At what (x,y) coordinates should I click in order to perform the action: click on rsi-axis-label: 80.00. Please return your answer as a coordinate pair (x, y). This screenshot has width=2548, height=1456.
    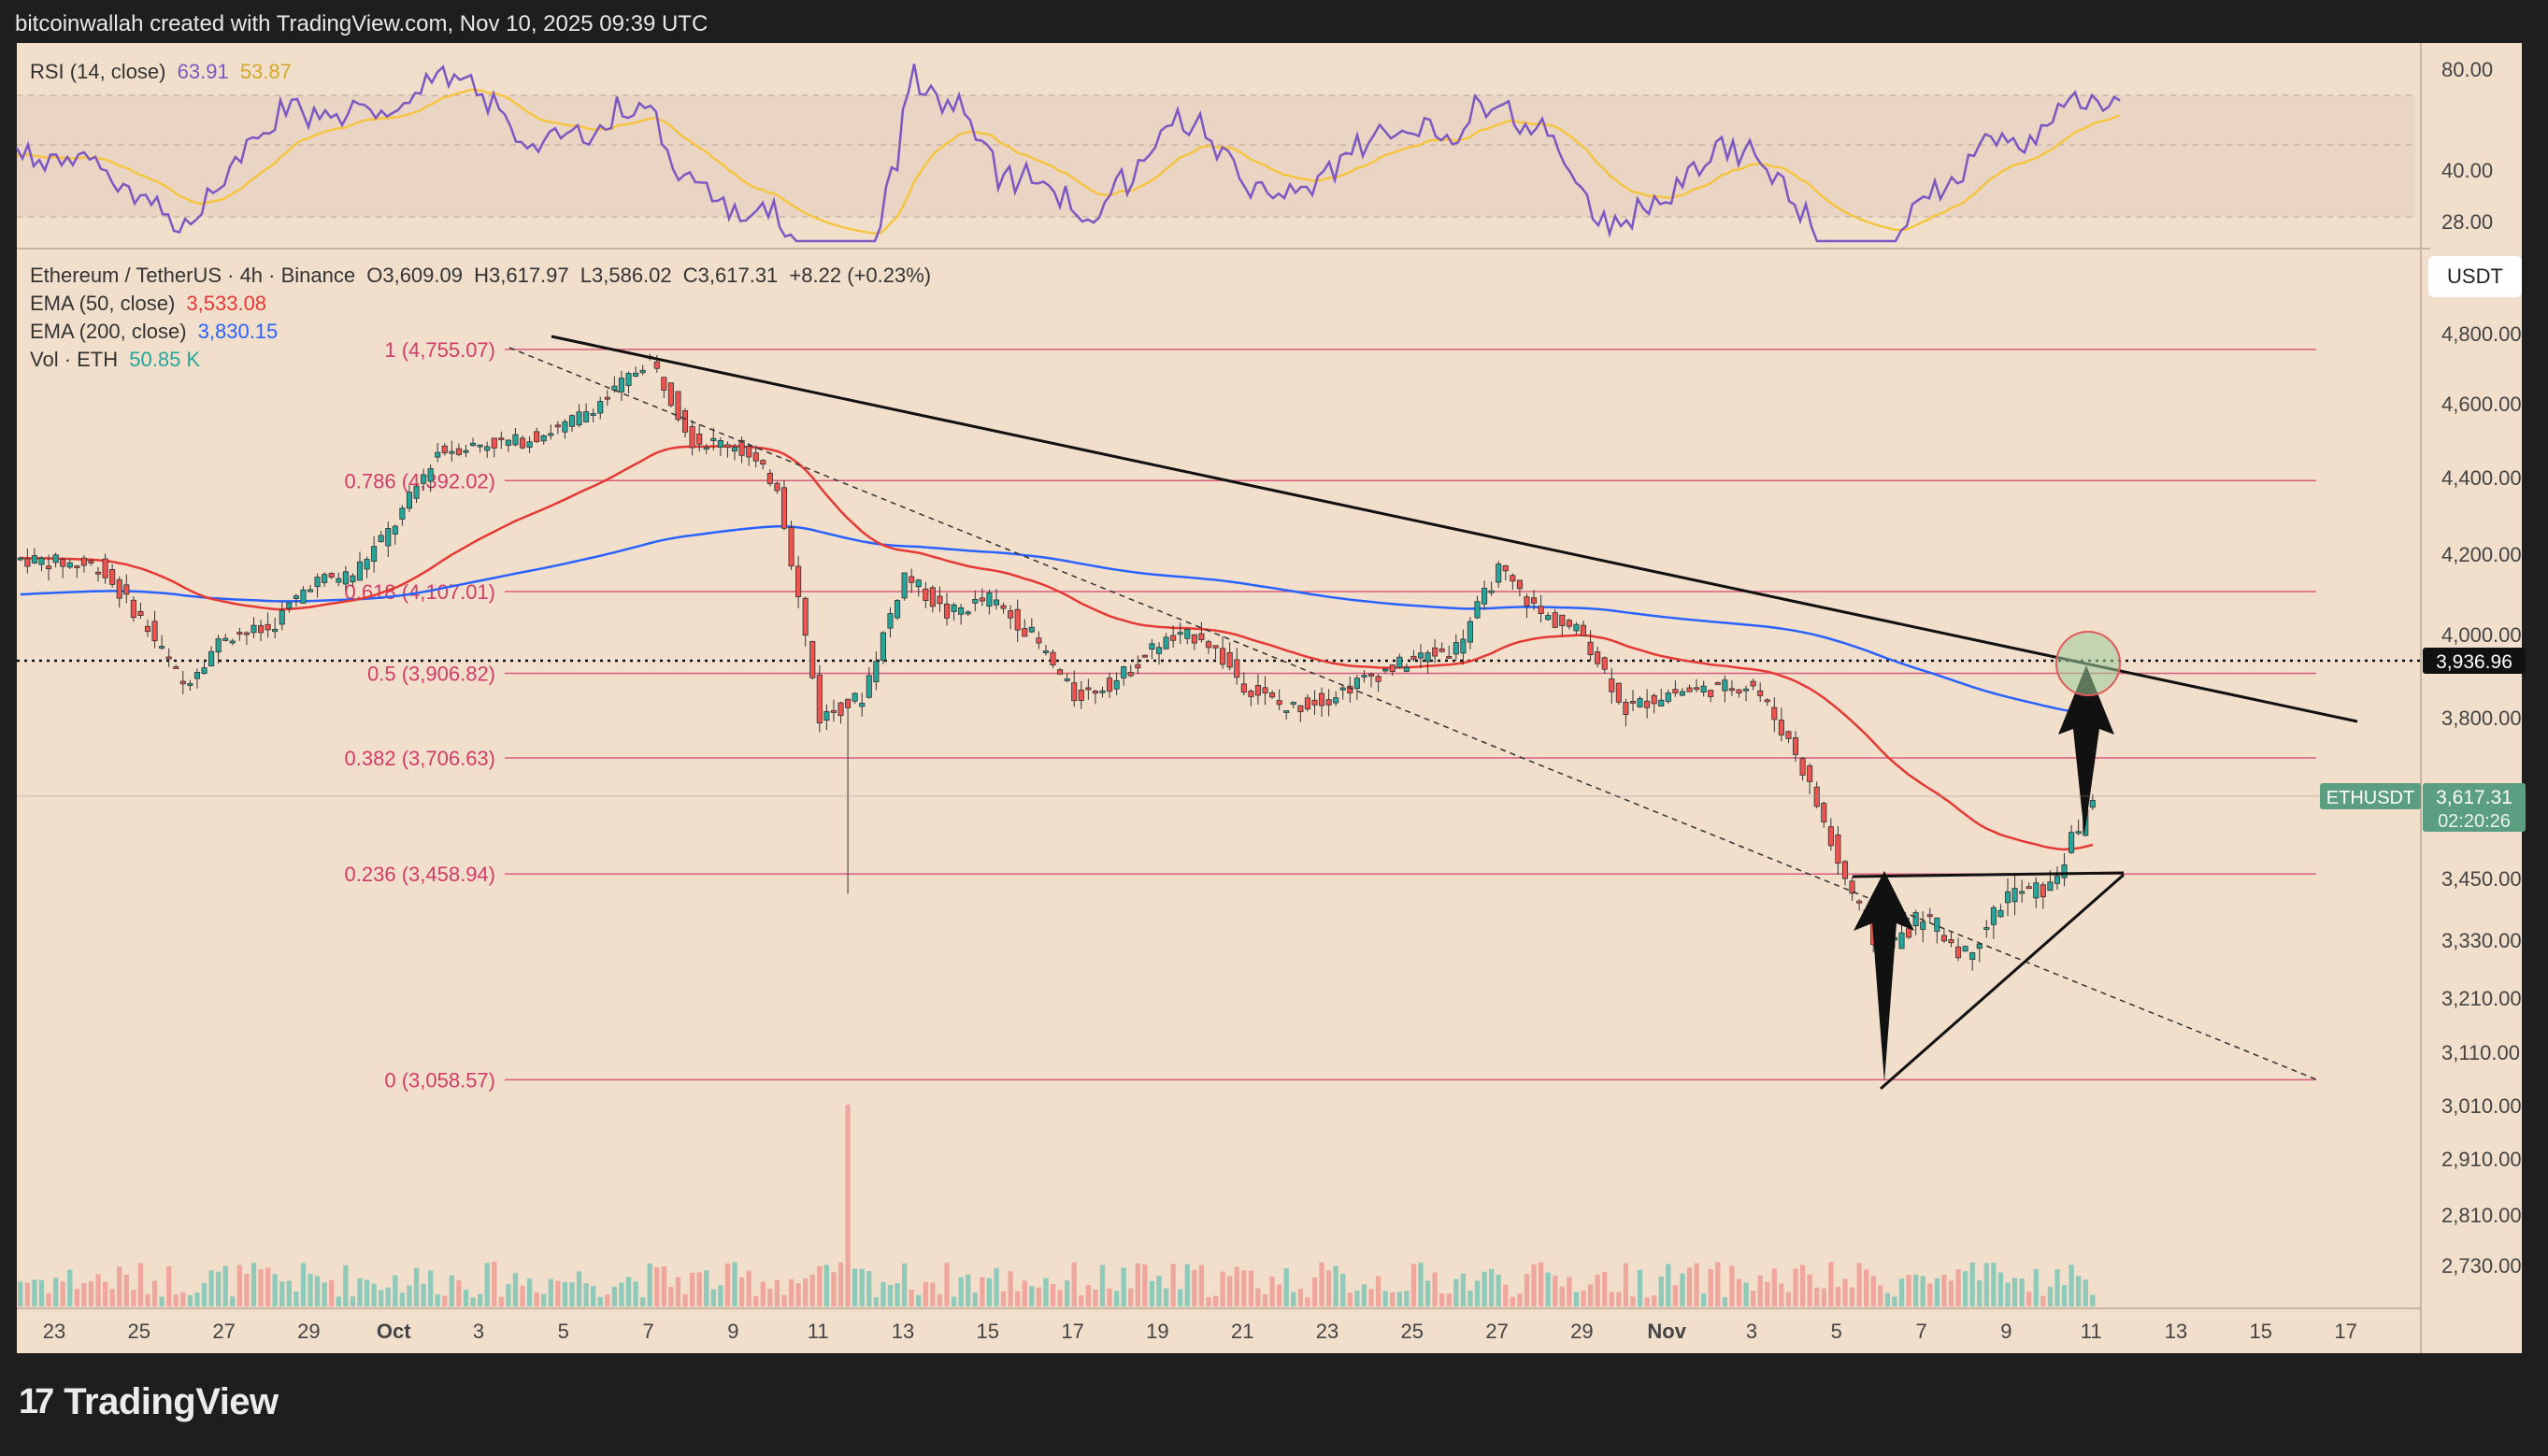
    Looking at the image, I should click on (2467, 69).